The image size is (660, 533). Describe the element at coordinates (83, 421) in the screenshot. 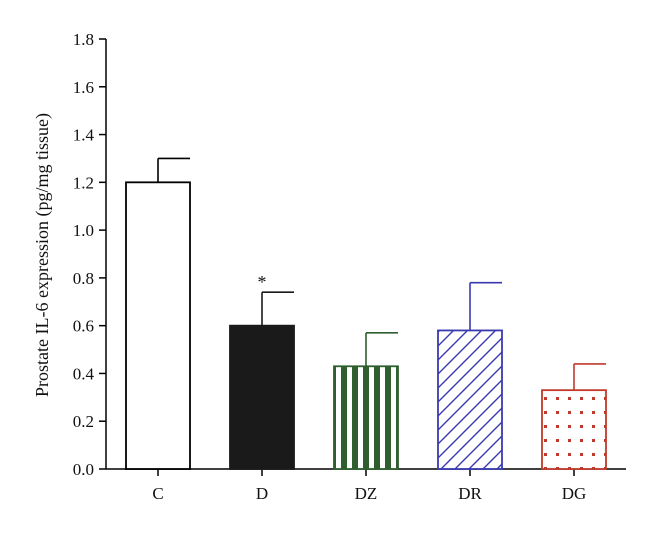

I see `y-tick-label: 0.2` at that location.